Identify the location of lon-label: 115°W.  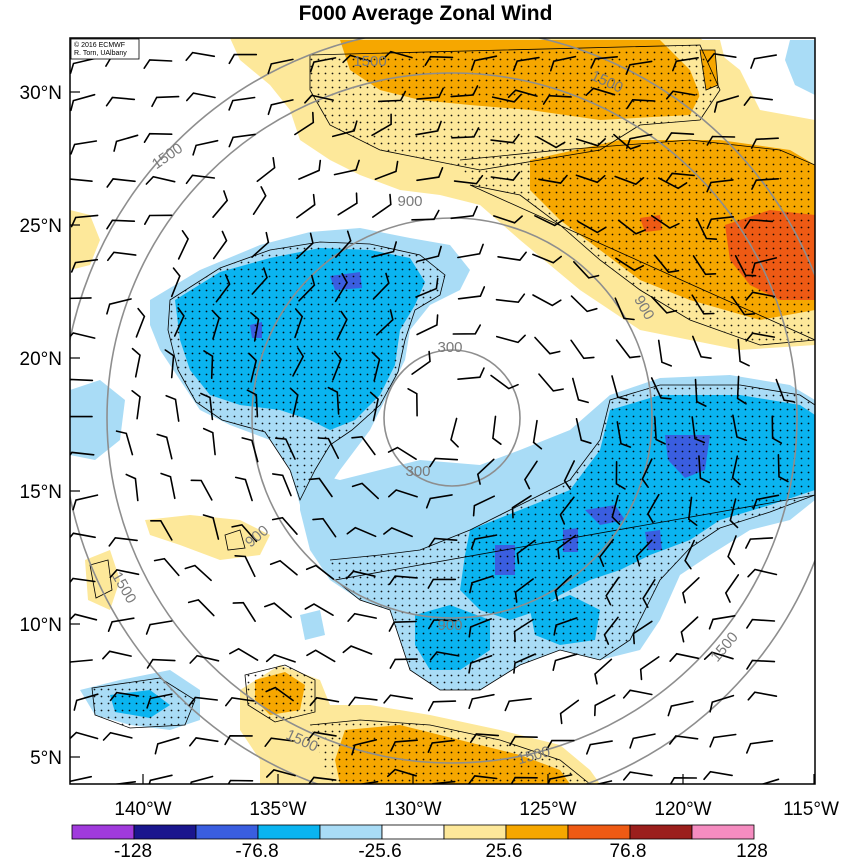
(811, 809).